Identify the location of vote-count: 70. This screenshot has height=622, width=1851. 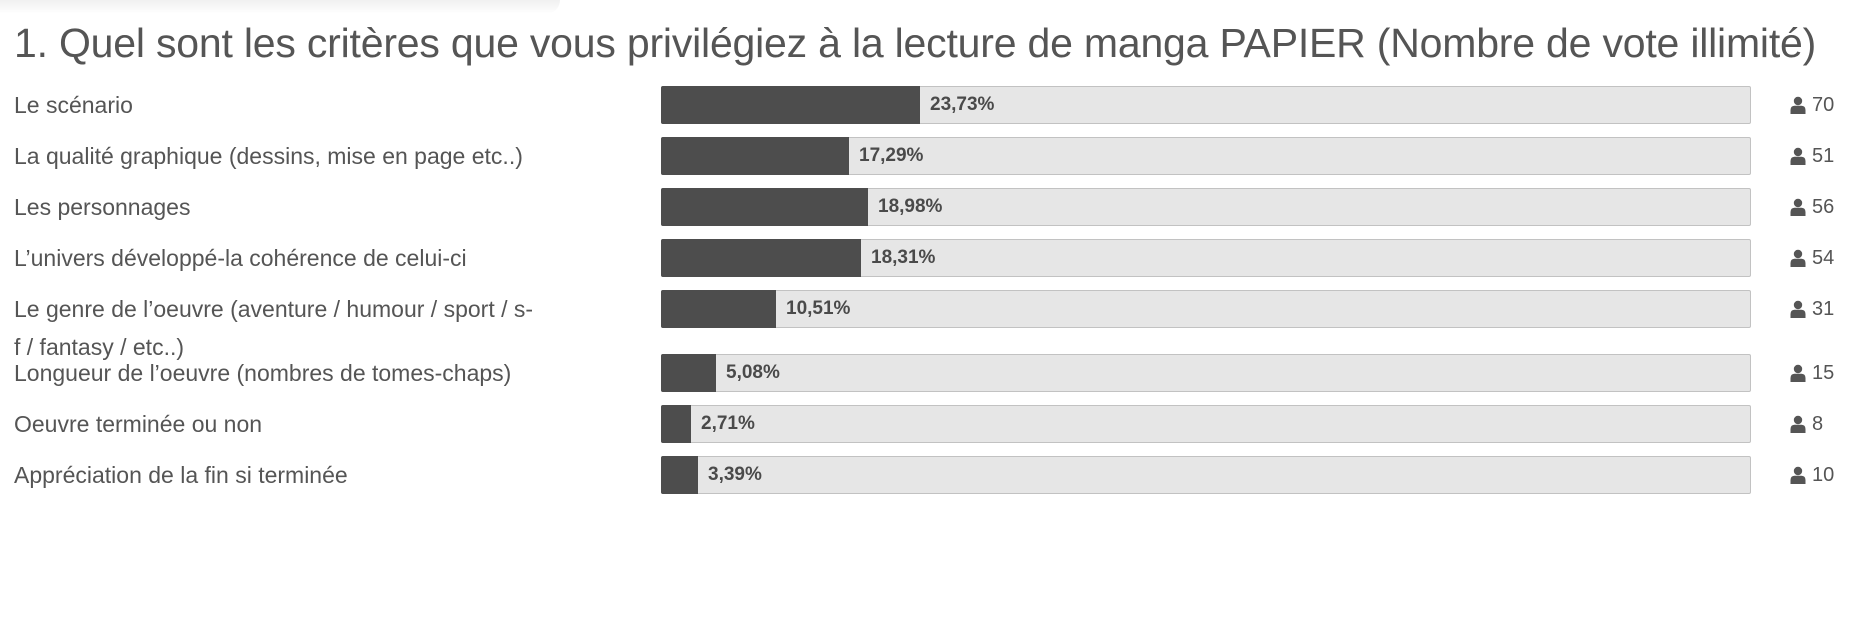
(1812, 105).